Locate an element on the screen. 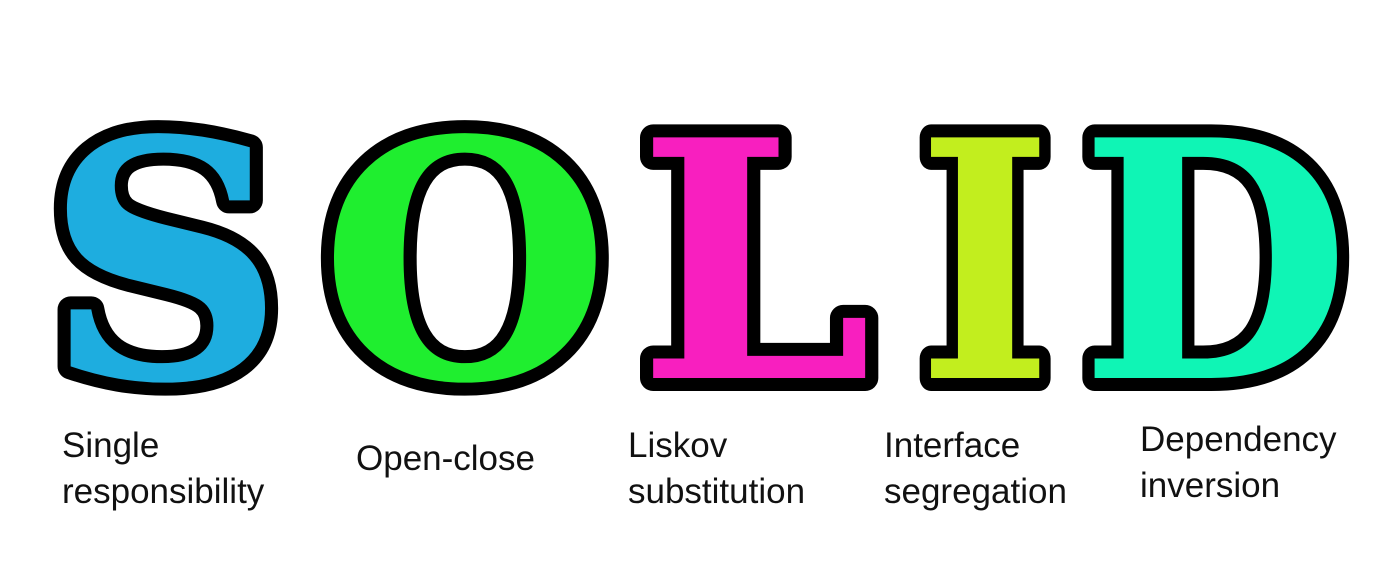  letter-o: O is located at coordinates (465, 244).